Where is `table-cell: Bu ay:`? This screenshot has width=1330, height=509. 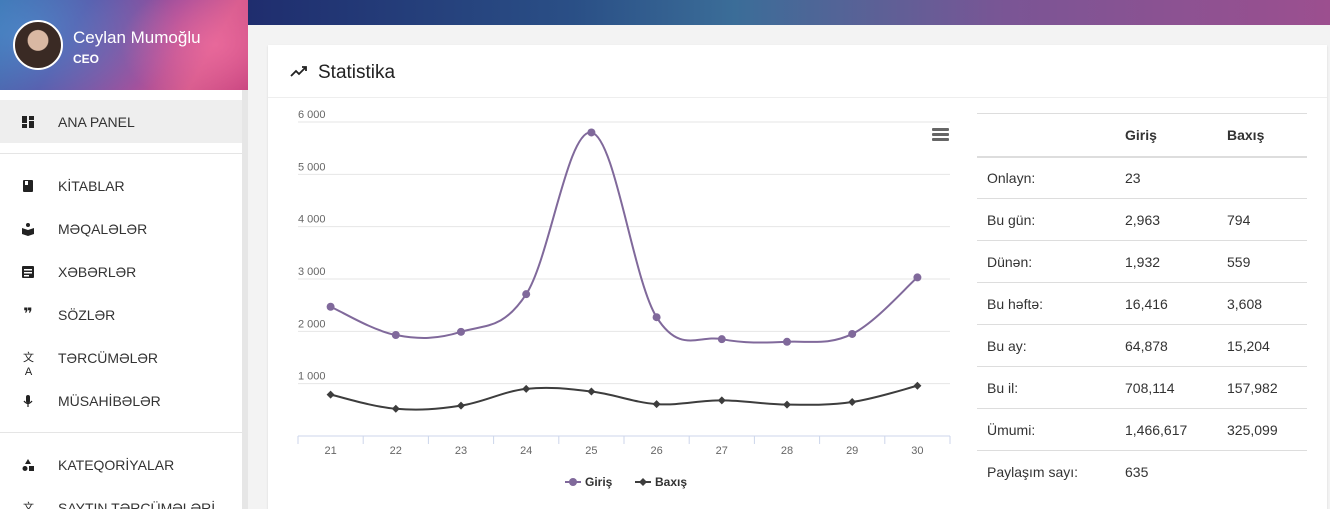
table-cell: Bu ay: is located at coordinates (1046, 345).